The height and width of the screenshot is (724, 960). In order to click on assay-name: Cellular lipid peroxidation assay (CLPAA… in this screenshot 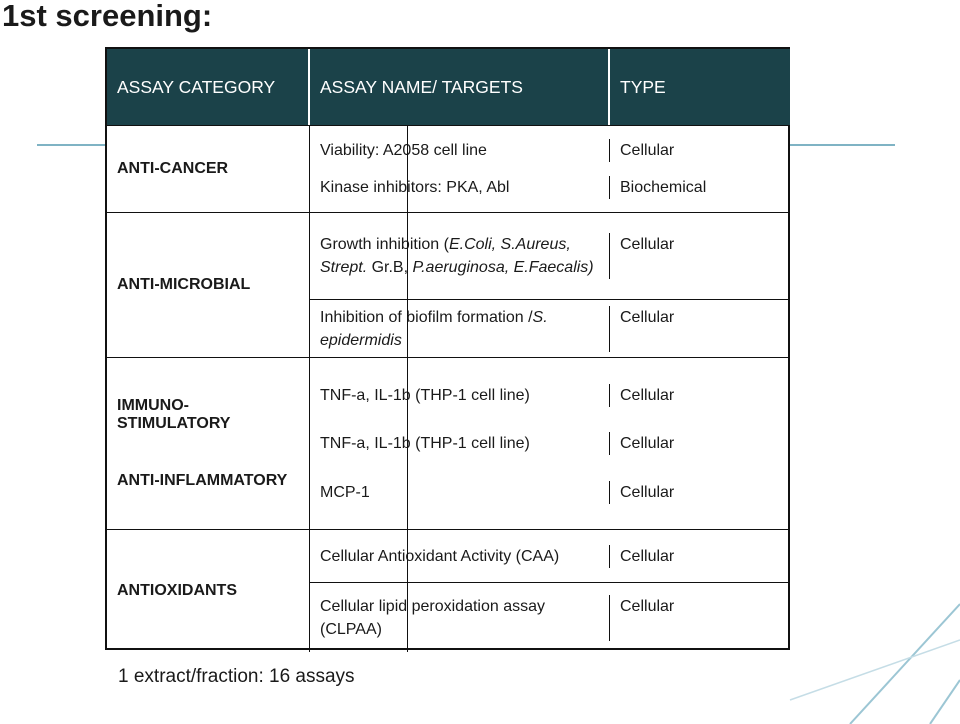, I will do `click(460, 617)`.